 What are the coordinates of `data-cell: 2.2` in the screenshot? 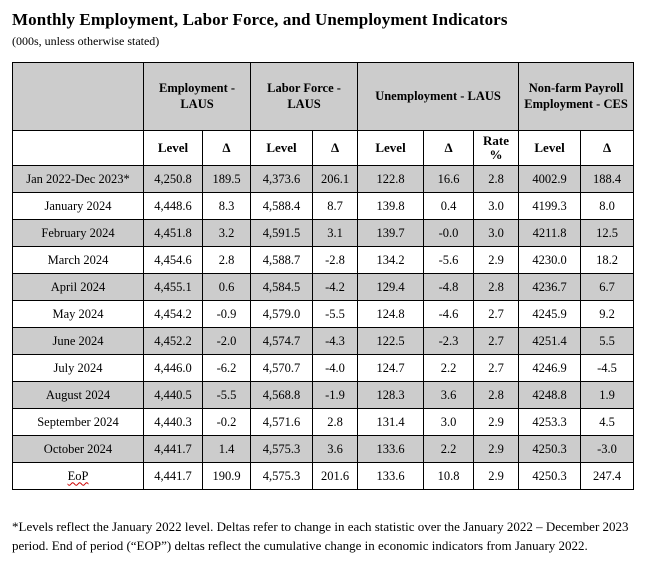 It's located at (449, 368).